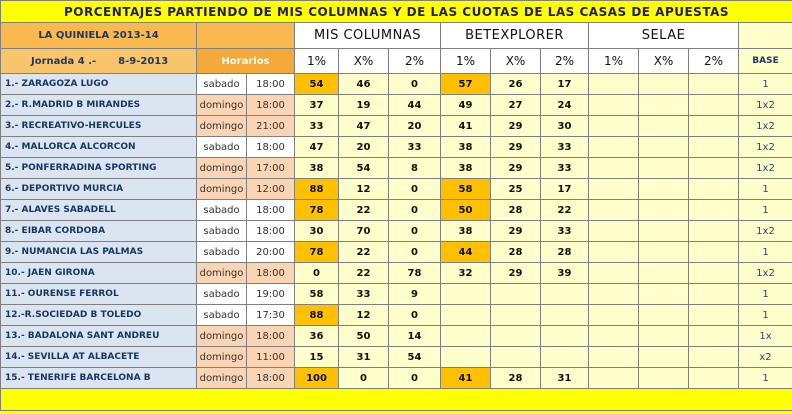  What do you see at coordinates (270, 252) in the screenshot?
I see `time: 20:00` at bounding box center [270, 252].